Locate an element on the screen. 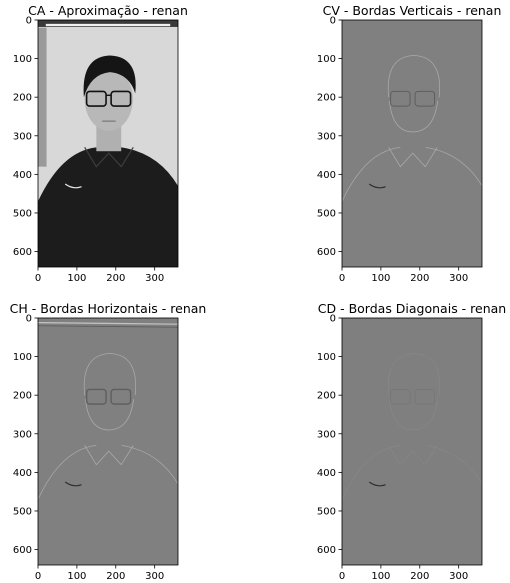 The height and width of the screenshot is (583, 510). portrait-shadow is located at coordinates (42, 97).